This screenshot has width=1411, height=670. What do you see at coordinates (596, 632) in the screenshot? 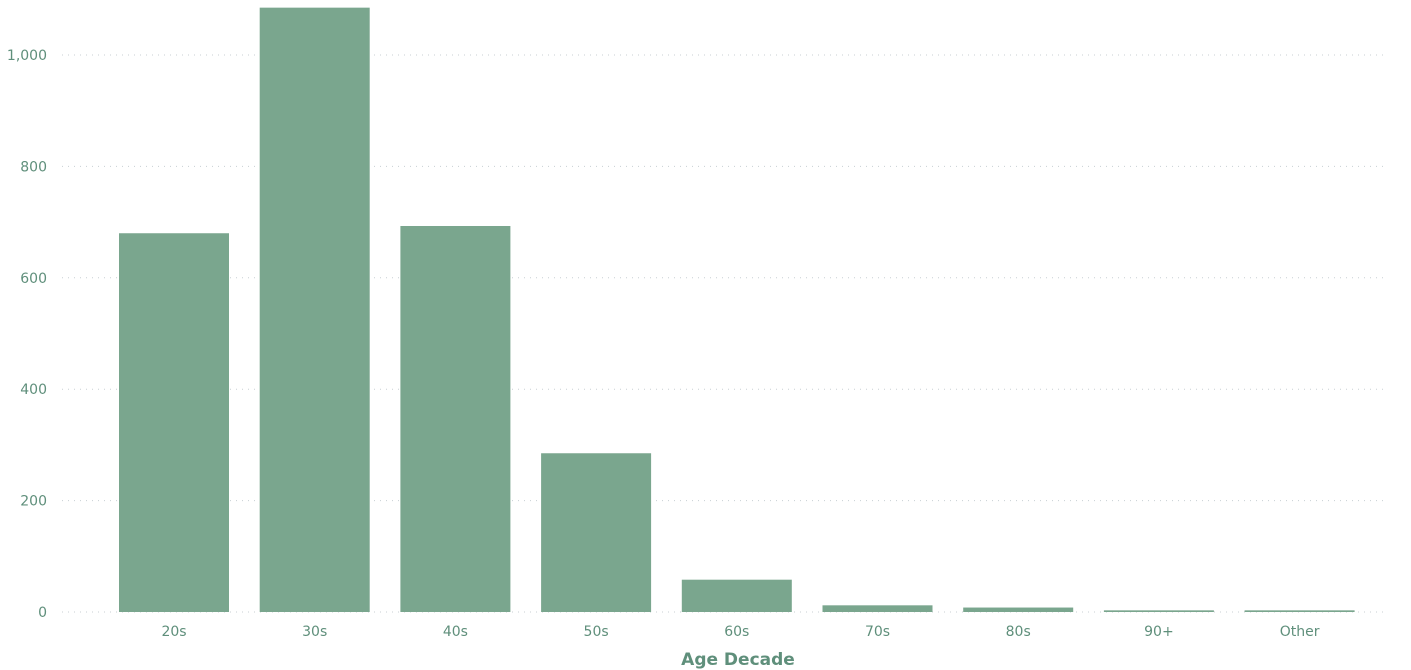
I see `x-tick-label: 50s` at bounding box center [596, 632].